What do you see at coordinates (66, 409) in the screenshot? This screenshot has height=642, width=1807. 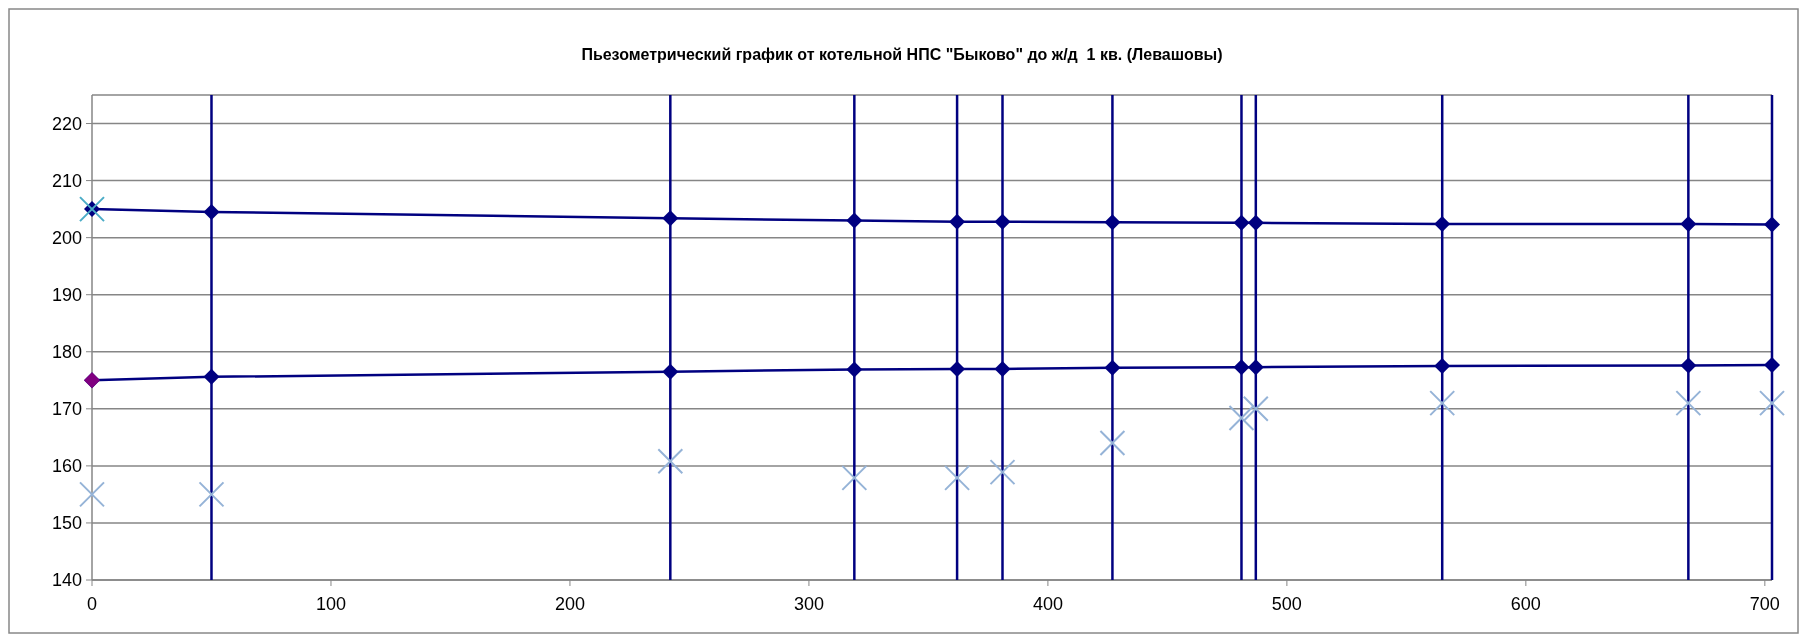 I see `y-tick-label: 170` at bounding box center [66, 409].